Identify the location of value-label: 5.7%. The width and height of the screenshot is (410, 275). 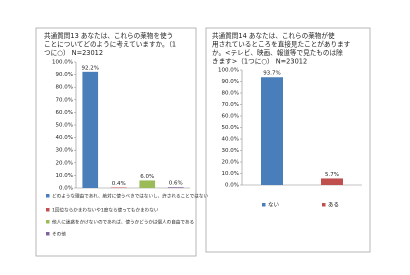
(332, 175).